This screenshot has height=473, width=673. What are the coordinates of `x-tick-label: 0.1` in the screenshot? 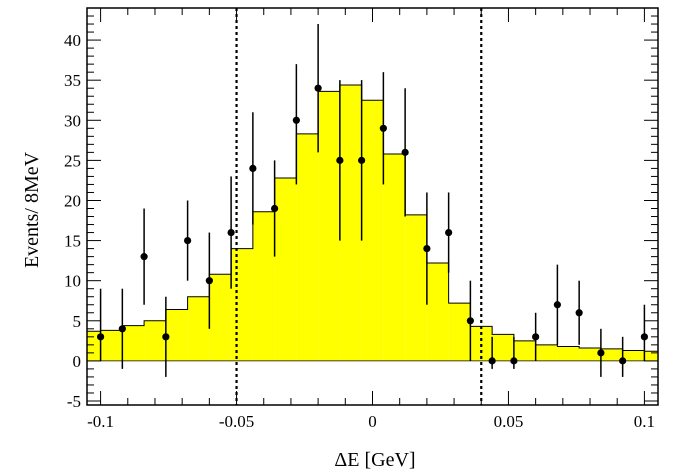 It's located at (644, 421).